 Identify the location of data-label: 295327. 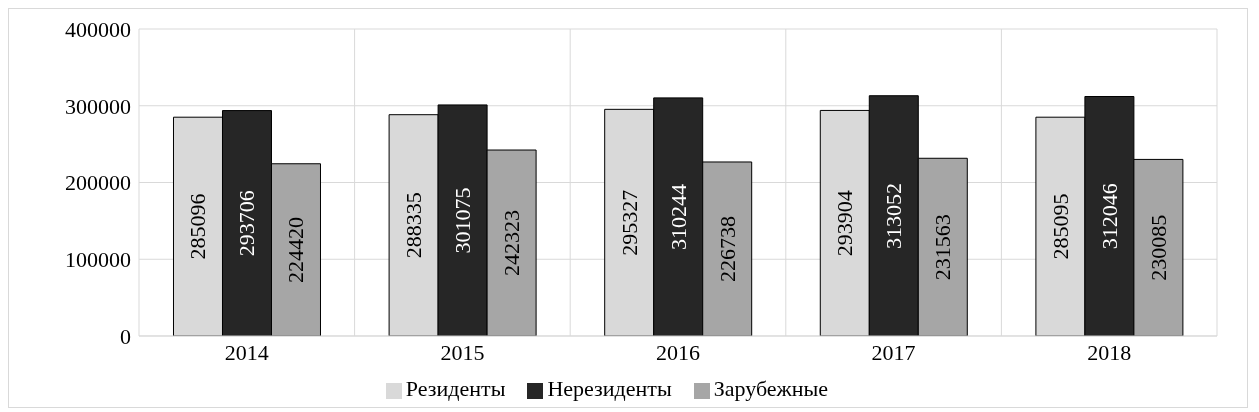
(629, 222).